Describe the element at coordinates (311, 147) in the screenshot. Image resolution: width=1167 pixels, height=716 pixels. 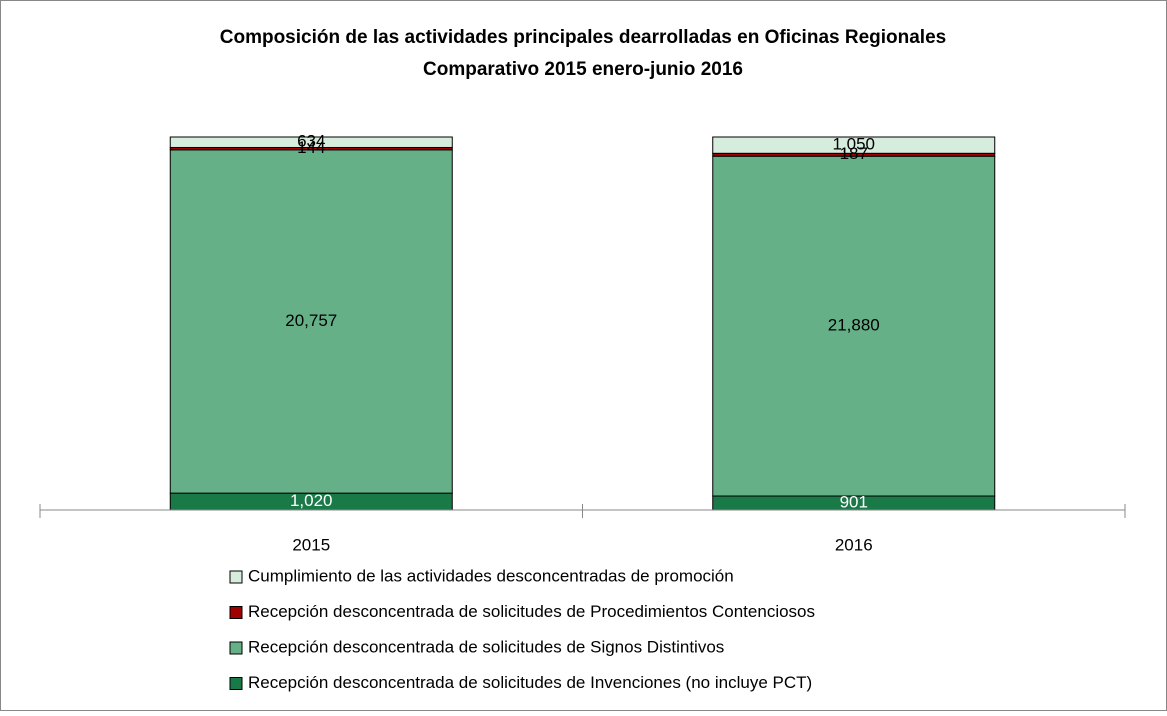
I see `data-label: 144` at that location.